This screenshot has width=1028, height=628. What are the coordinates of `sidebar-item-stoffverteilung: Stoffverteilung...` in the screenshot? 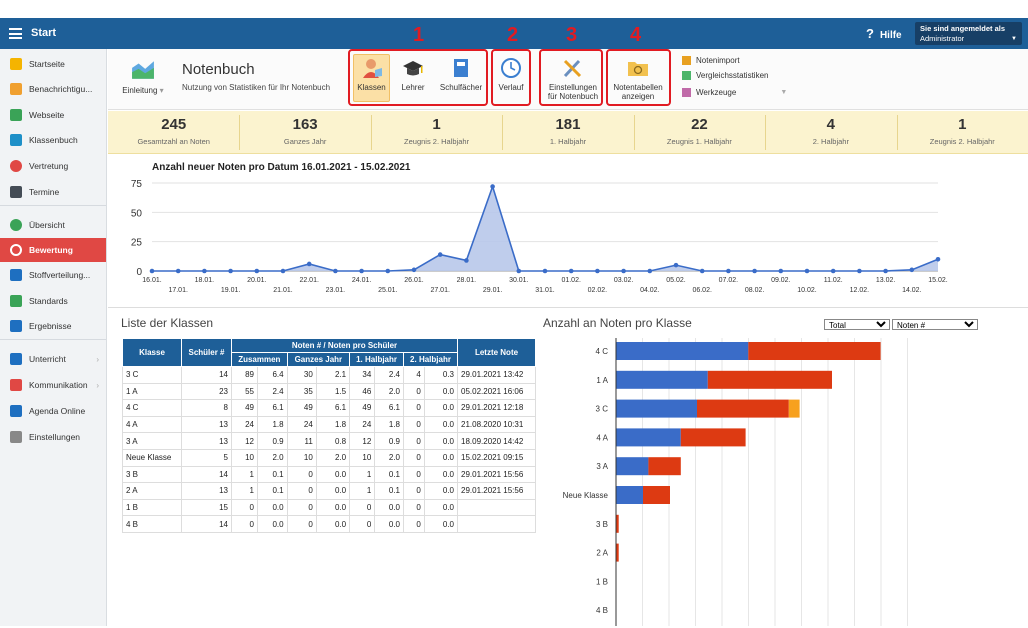 It's located at (53, 275).